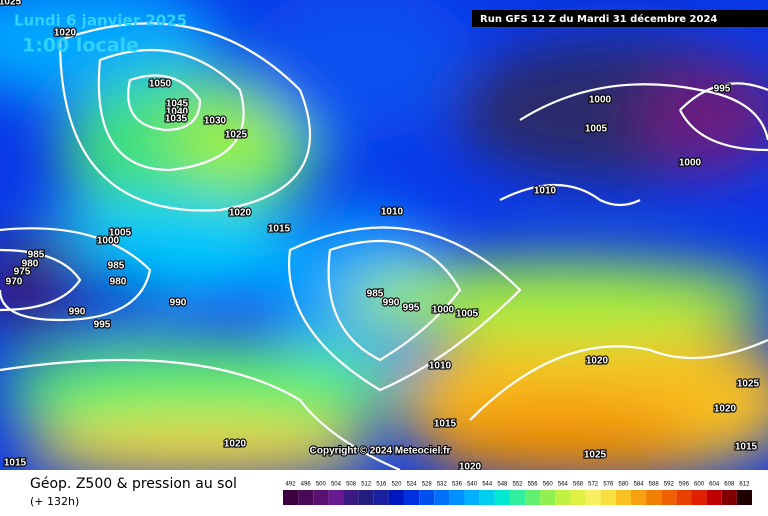 This screenshot has width=768, height=516. What do you see at coordinates (177, 104) in the screenshot?
I see `isobar-label: 1045` at bounding box center [177, 104].